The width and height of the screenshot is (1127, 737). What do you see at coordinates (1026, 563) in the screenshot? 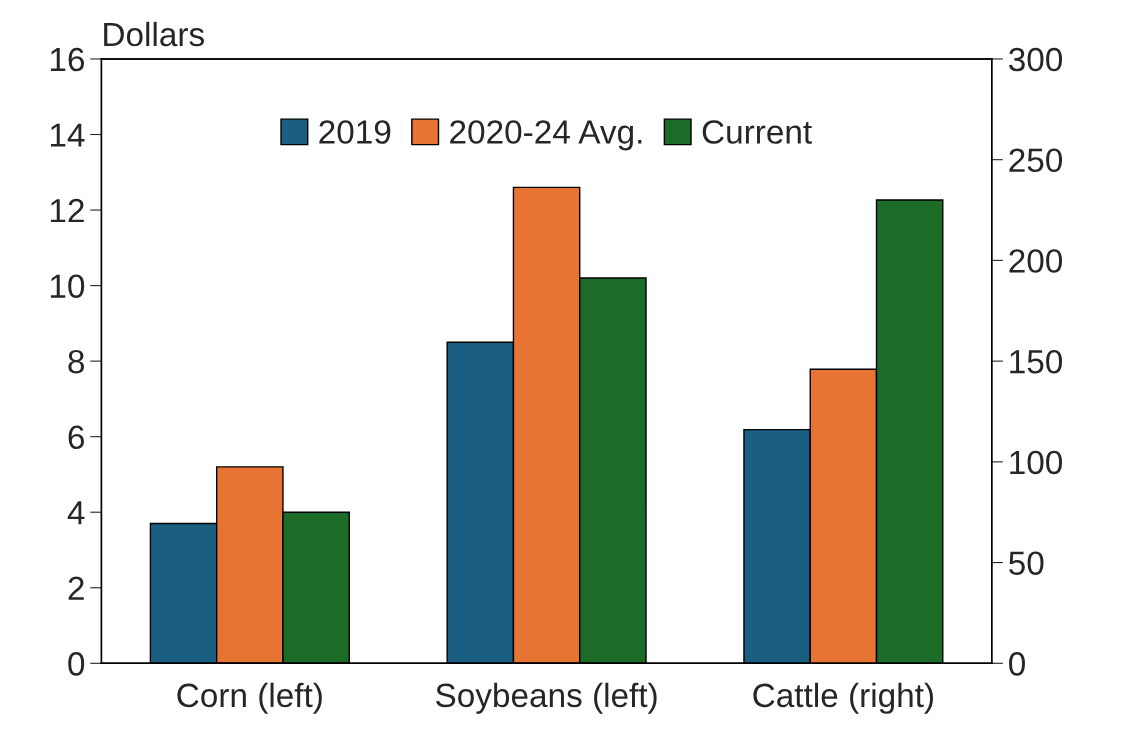
I see `y2-tick-label: 50` at bounding box center [1026, 563].